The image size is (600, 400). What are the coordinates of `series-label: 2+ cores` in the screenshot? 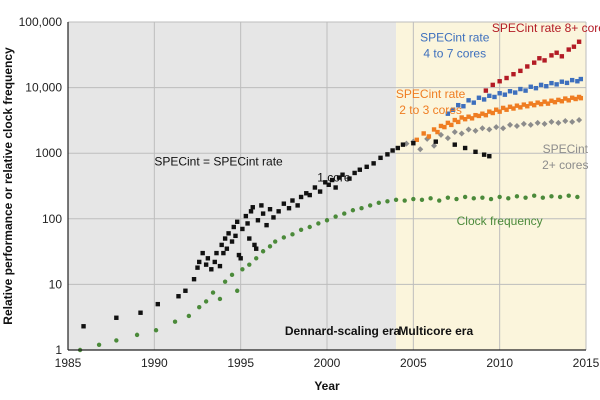 It's located at (565, 165).